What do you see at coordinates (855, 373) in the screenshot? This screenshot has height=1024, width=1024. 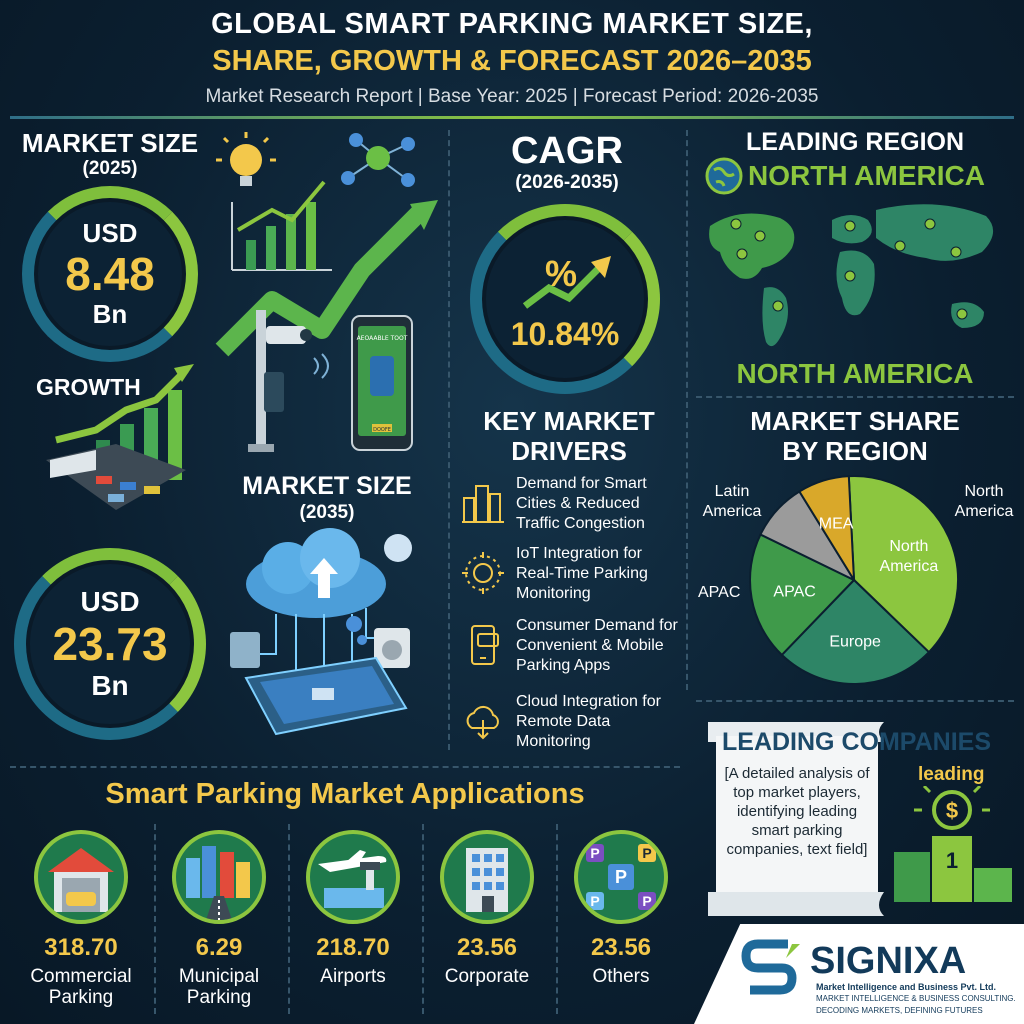 I see `leading-region-name-bottom: NORTH AMERICA` at bounding box center [855, 373].